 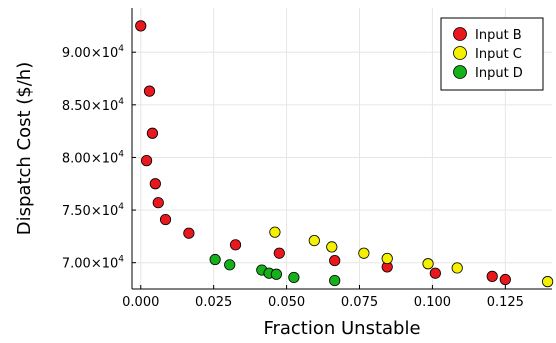 What do you see at coordinates (213, 302) in the screenshot?
I see `x-tick-label: 0.025` at bounding box center [213, 302].